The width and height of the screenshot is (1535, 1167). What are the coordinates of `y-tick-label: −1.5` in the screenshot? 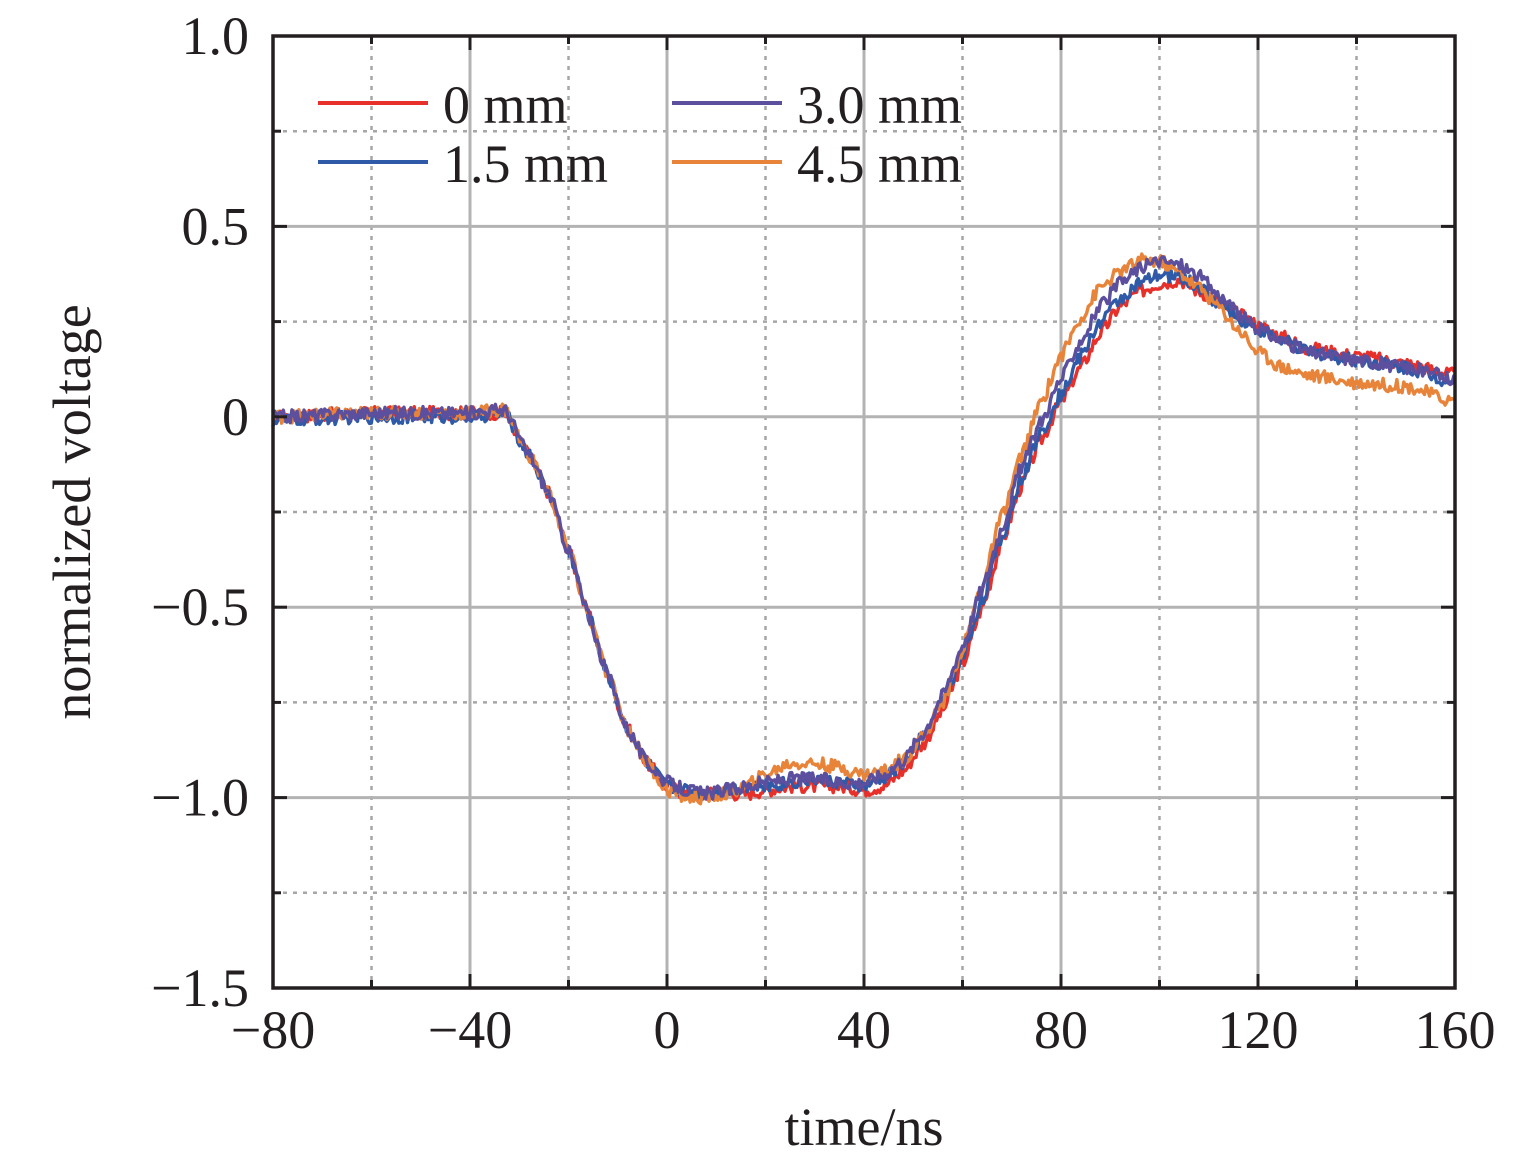 It's located at (200, 988).